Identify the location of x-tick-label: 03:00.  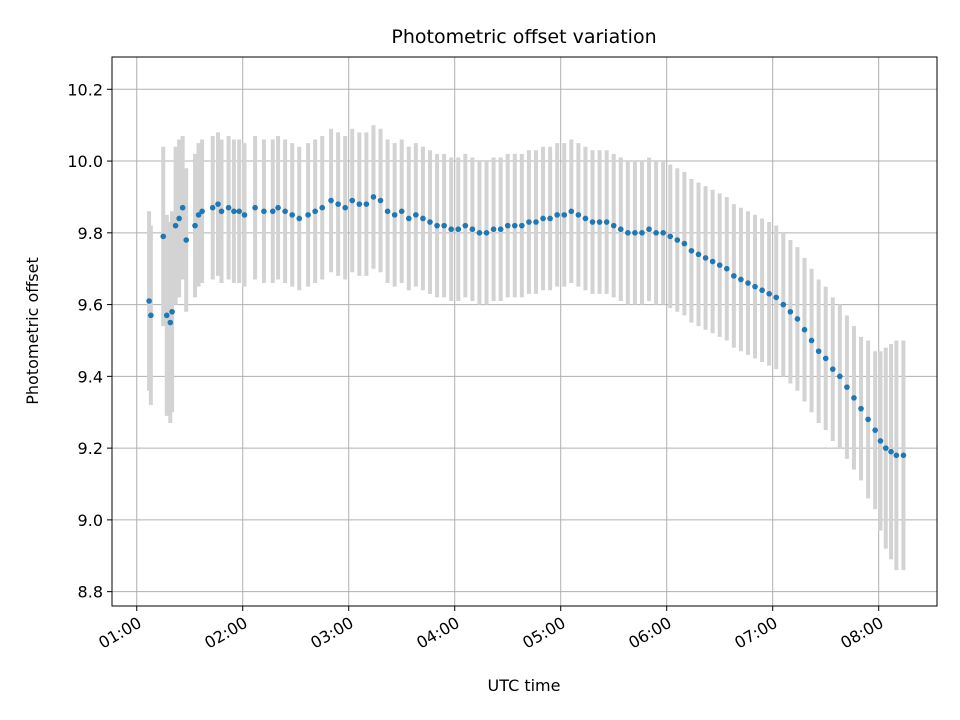
(331, 633).